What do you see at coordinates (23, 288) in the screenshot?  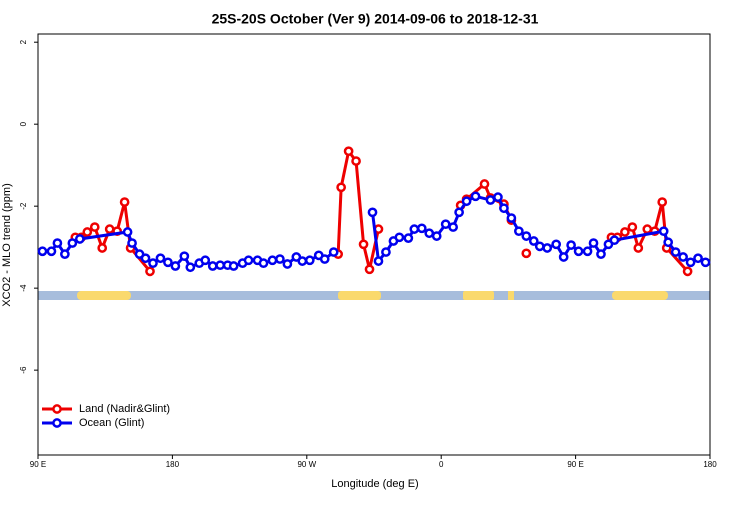 I see `y-tick-label: -4` at bounding box center [23, 288].